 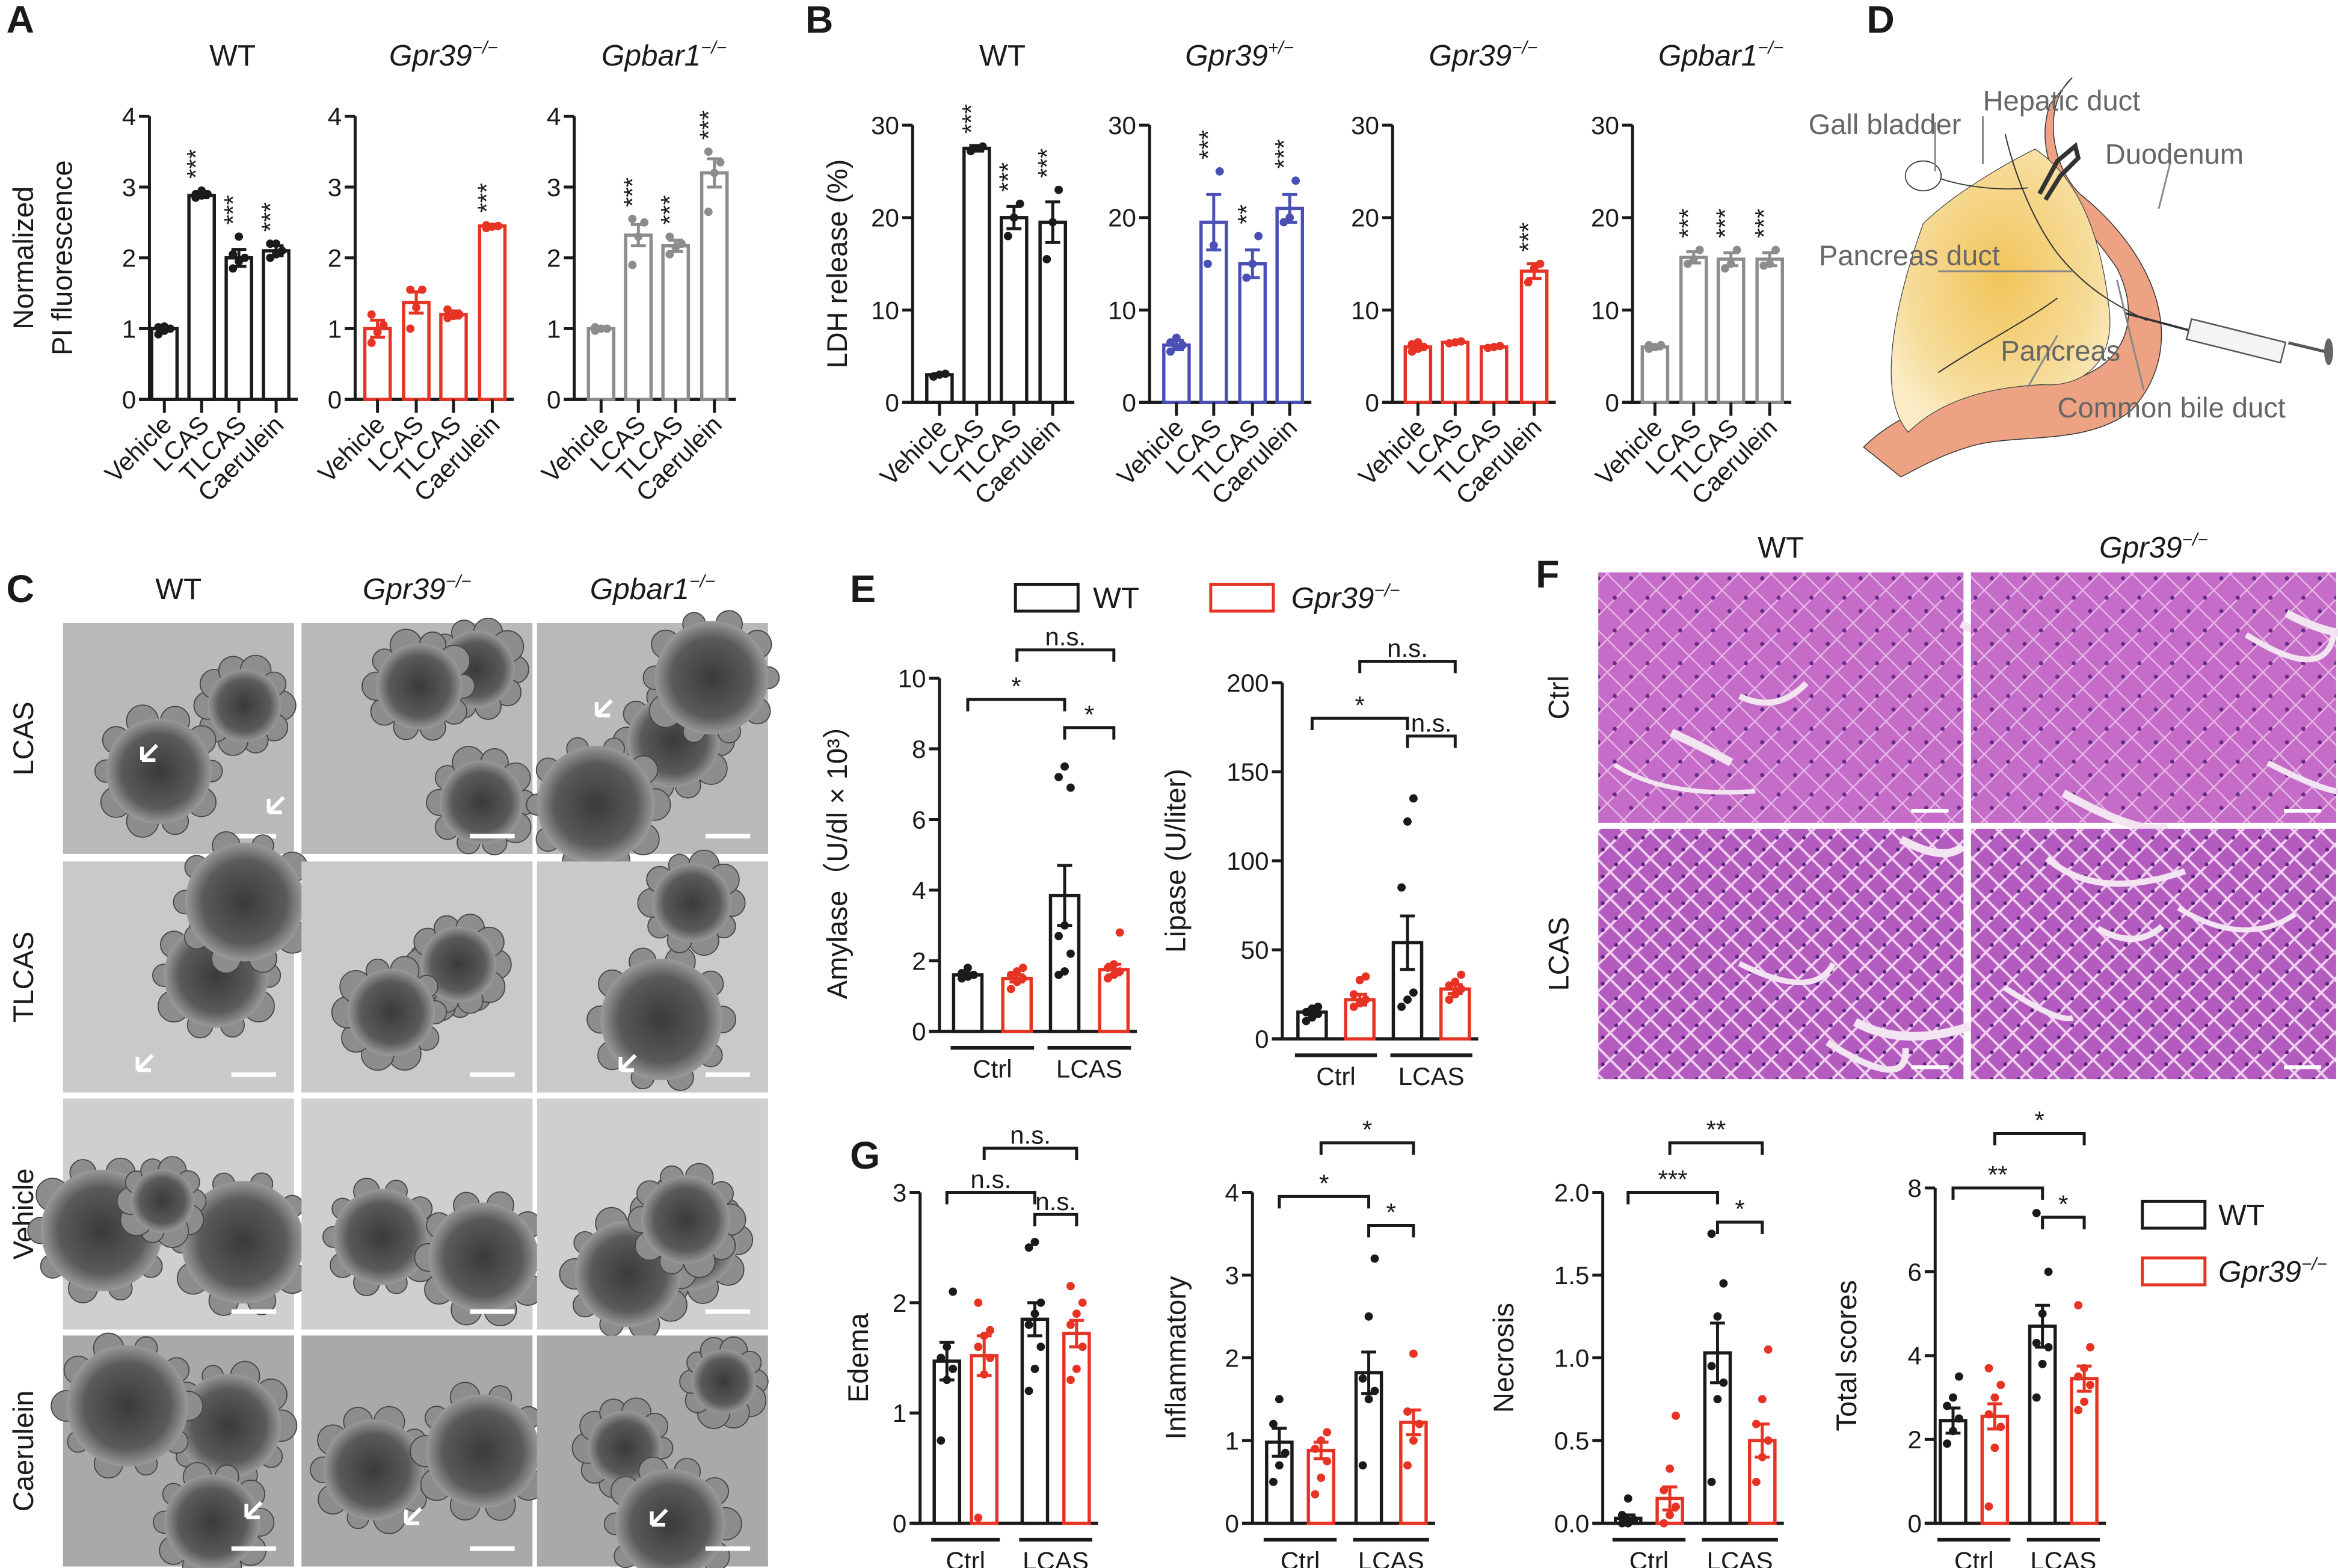 I want to click on legend-label-gpr39-superscript: −/−, so click(x=1387, y=590).